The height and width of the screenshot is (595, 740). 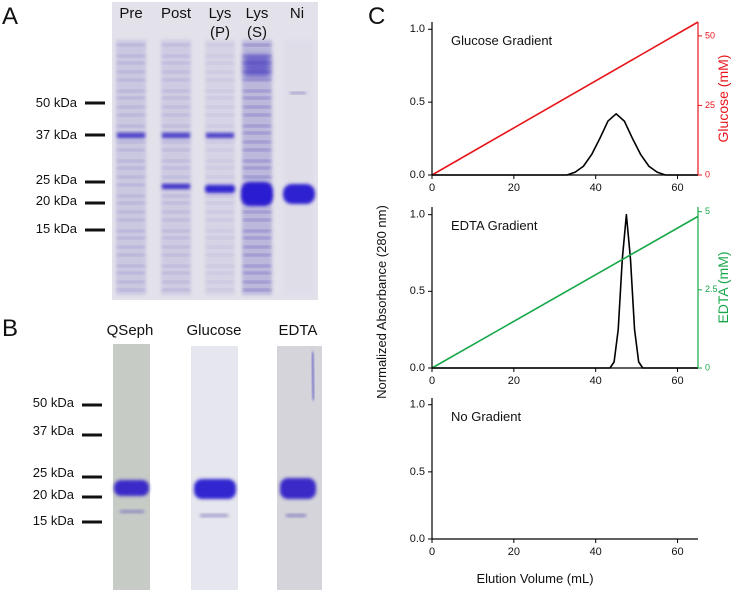 I want to click on annotation: No Gradient, so click(x=486, y=416).